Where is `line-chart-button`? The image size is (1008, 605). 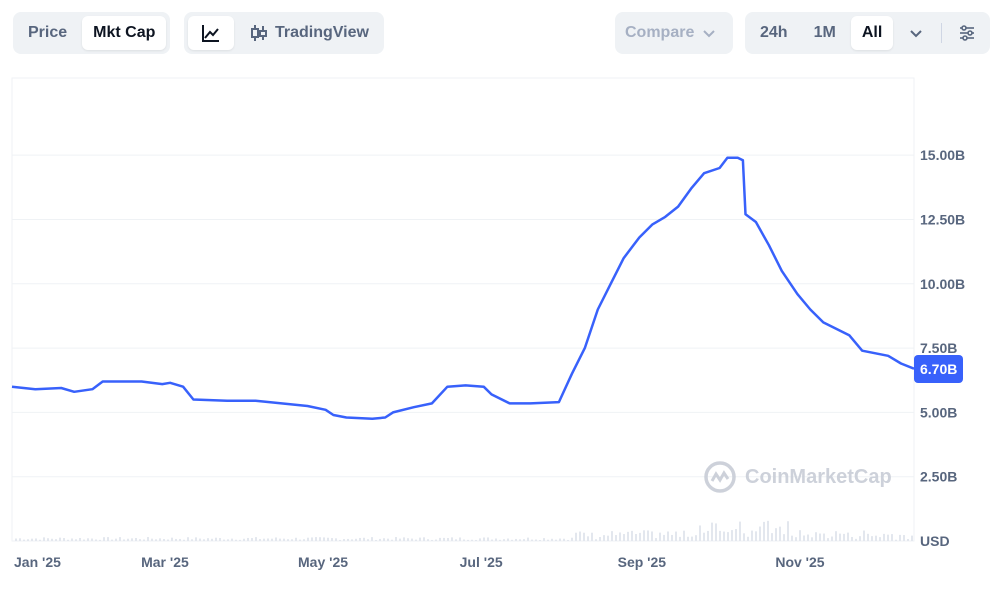
line-chart-button is located at coordinates (211, 33).